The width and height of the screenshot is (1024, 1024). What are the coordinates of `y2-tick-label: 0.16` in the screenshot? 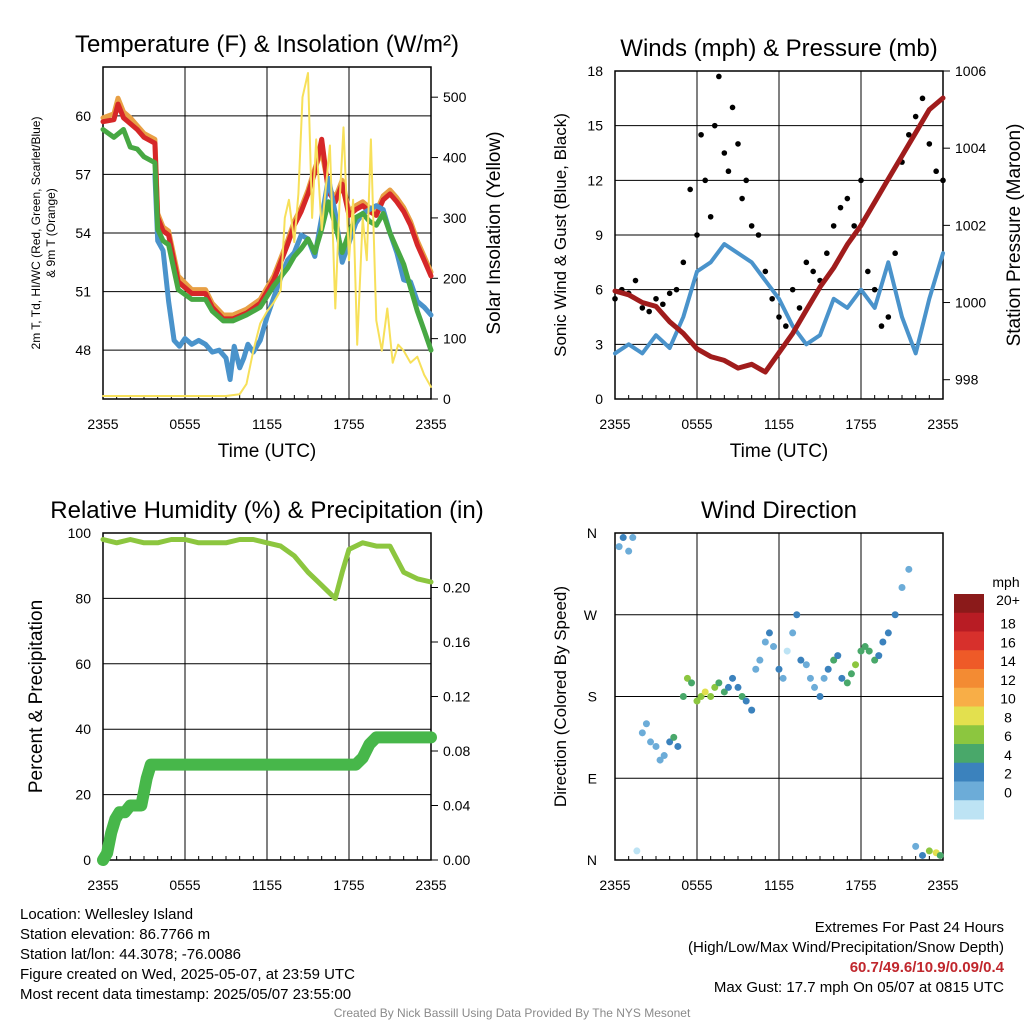 It's located at (456, 642).